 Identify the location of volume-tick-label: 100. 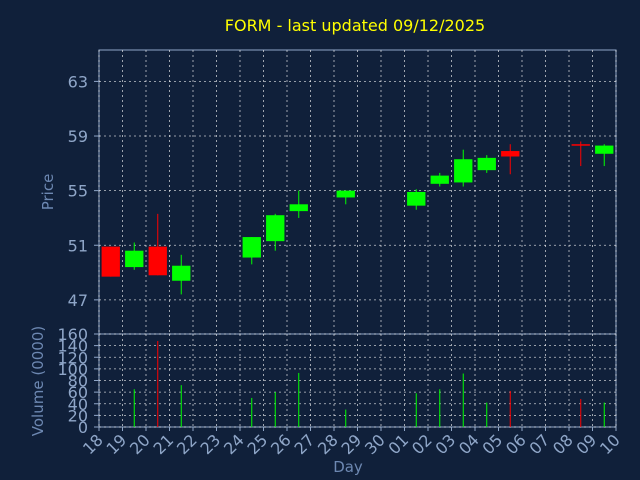
(72, 369).